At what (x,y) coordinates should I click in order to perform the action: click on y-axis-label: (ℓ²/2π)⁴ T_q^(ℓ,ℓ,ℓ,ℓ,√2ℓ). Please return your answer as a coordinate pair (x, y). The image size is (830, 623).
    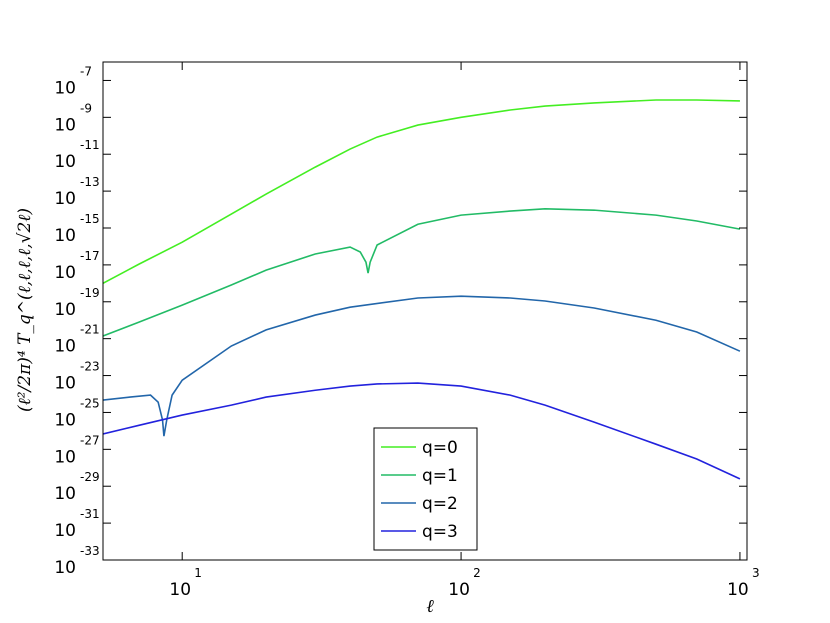
    Looking at the image, I should click on (25, 310).